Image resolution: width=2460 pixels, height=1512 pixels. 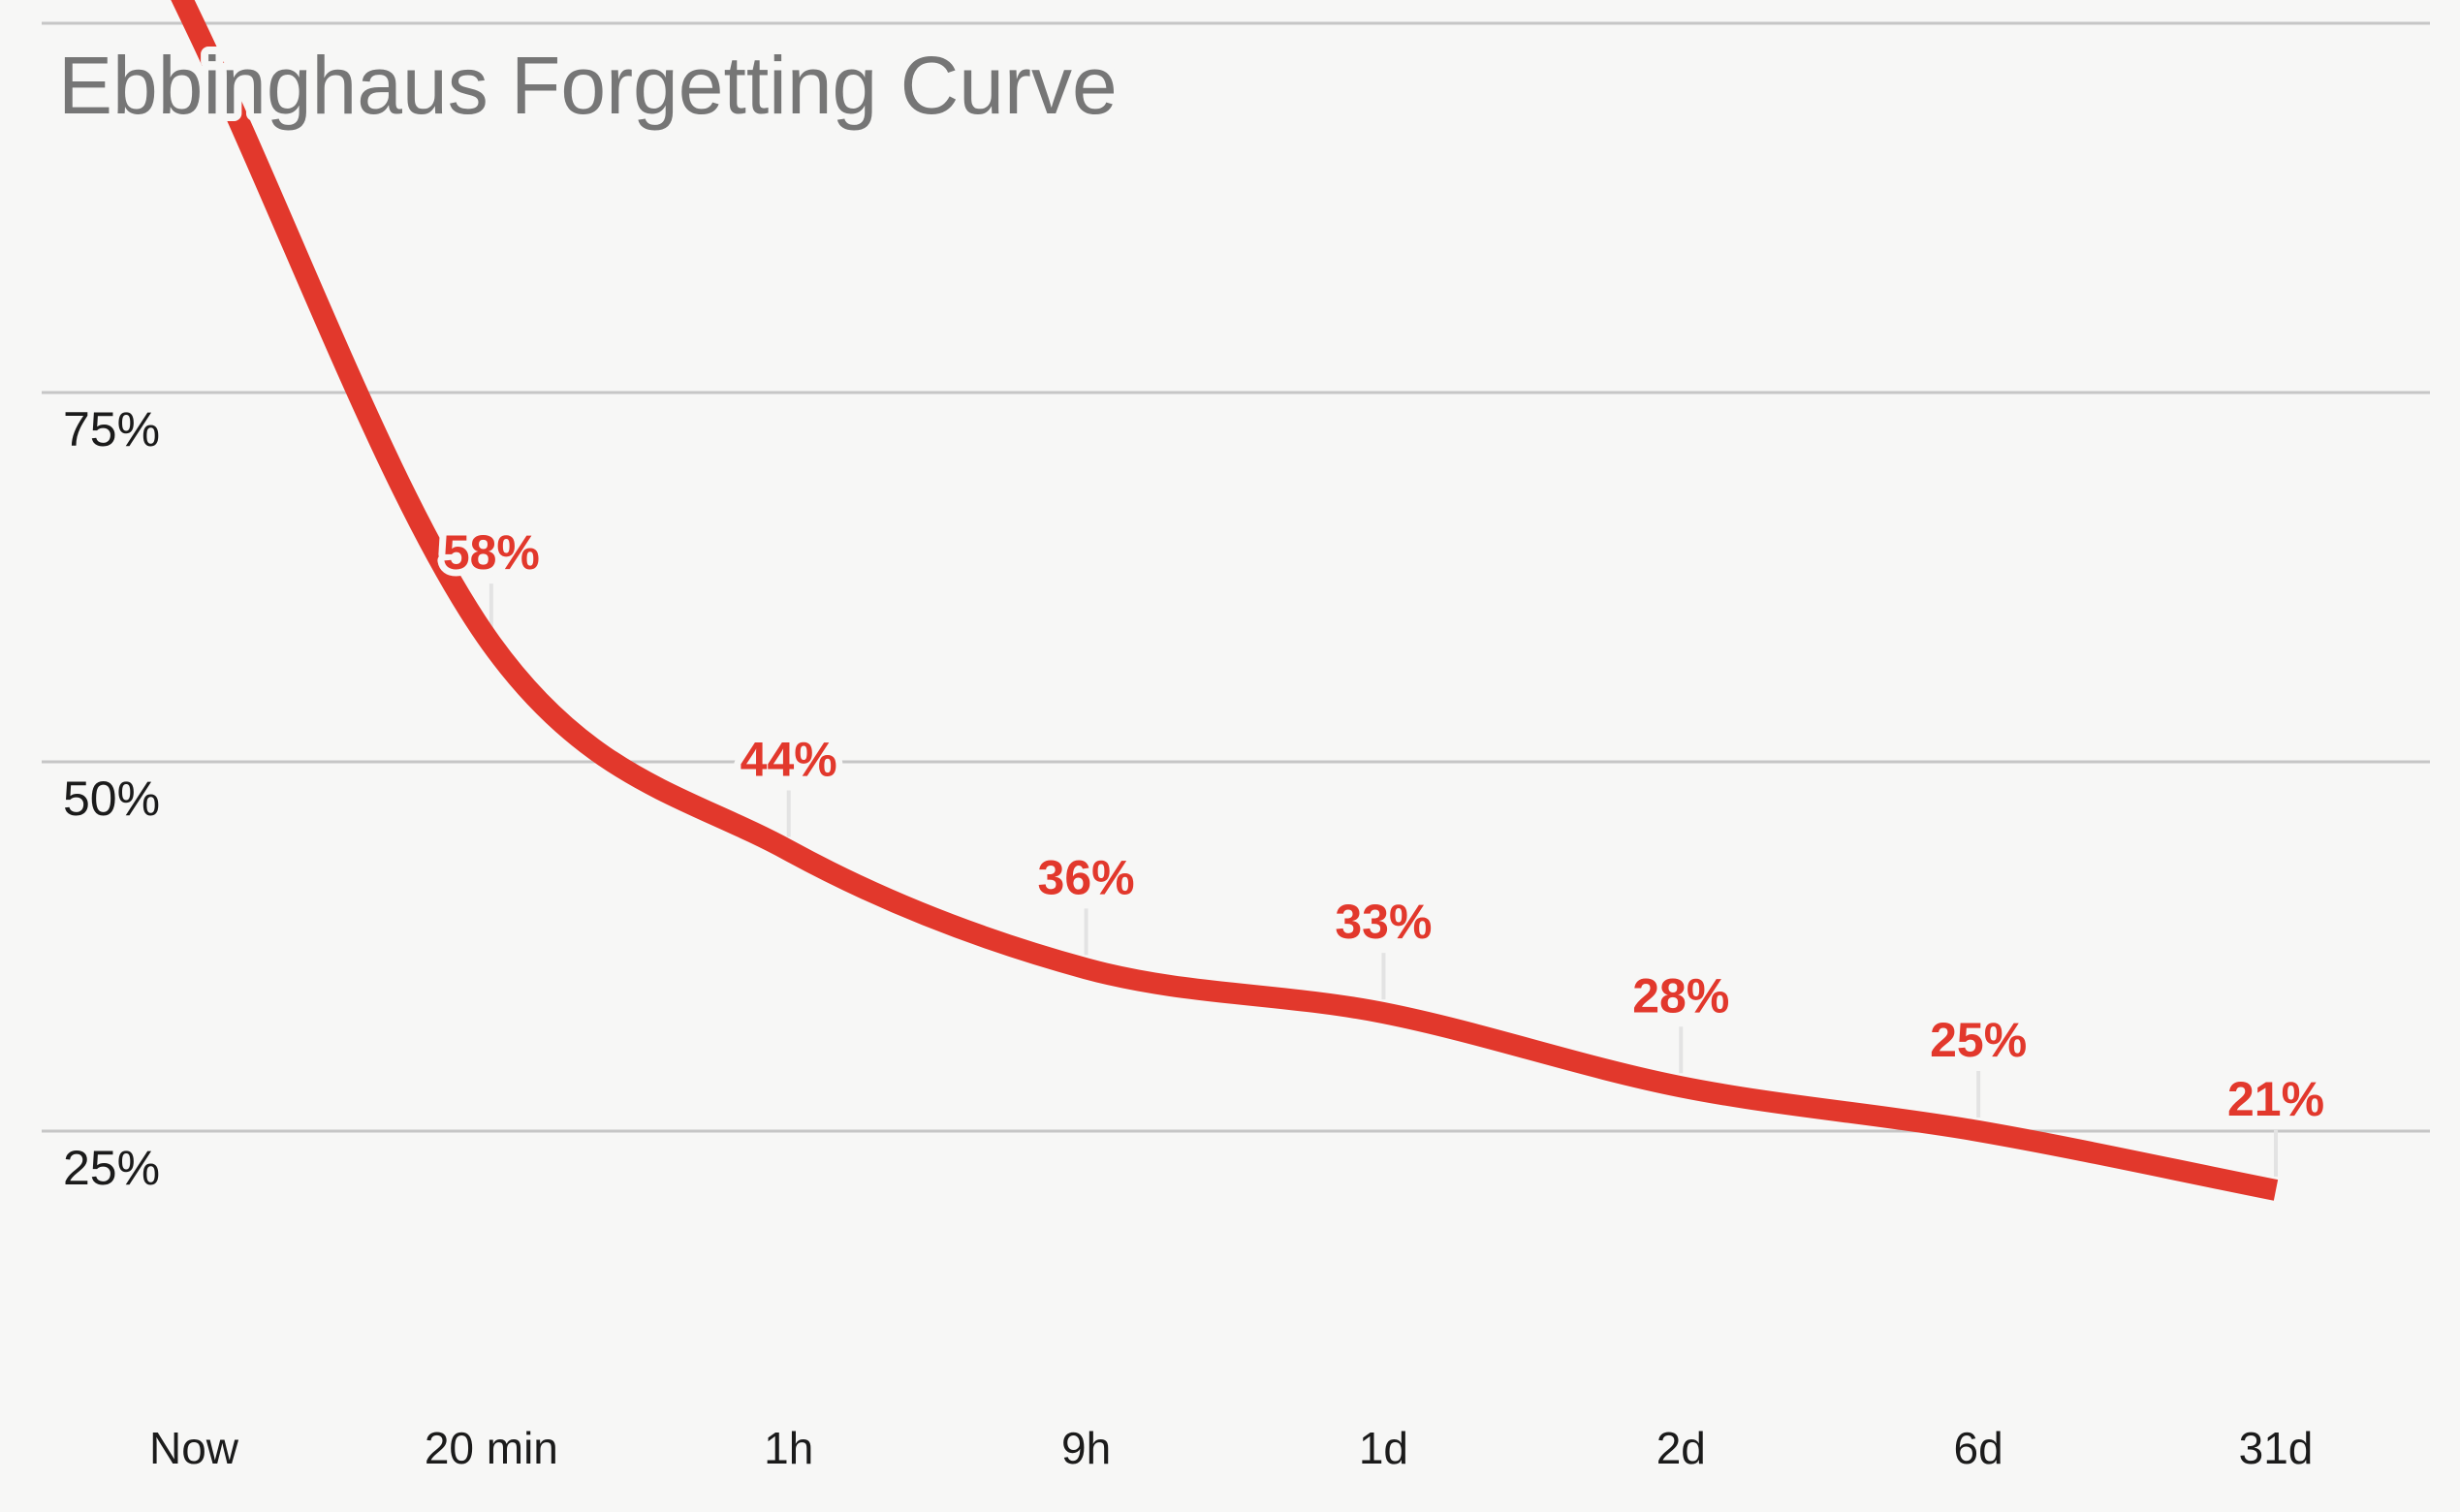 What do you see at coordinates (1978, 1040) in the screenshot?
I see `point-value-label: 25%` at bounding box center [1978, 1040].